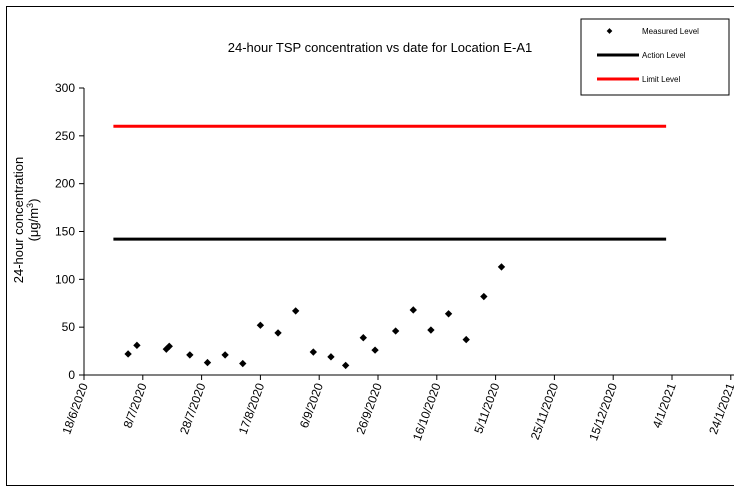 The image size is (734, 486). I want to click on legend-box, so click(655, 57).